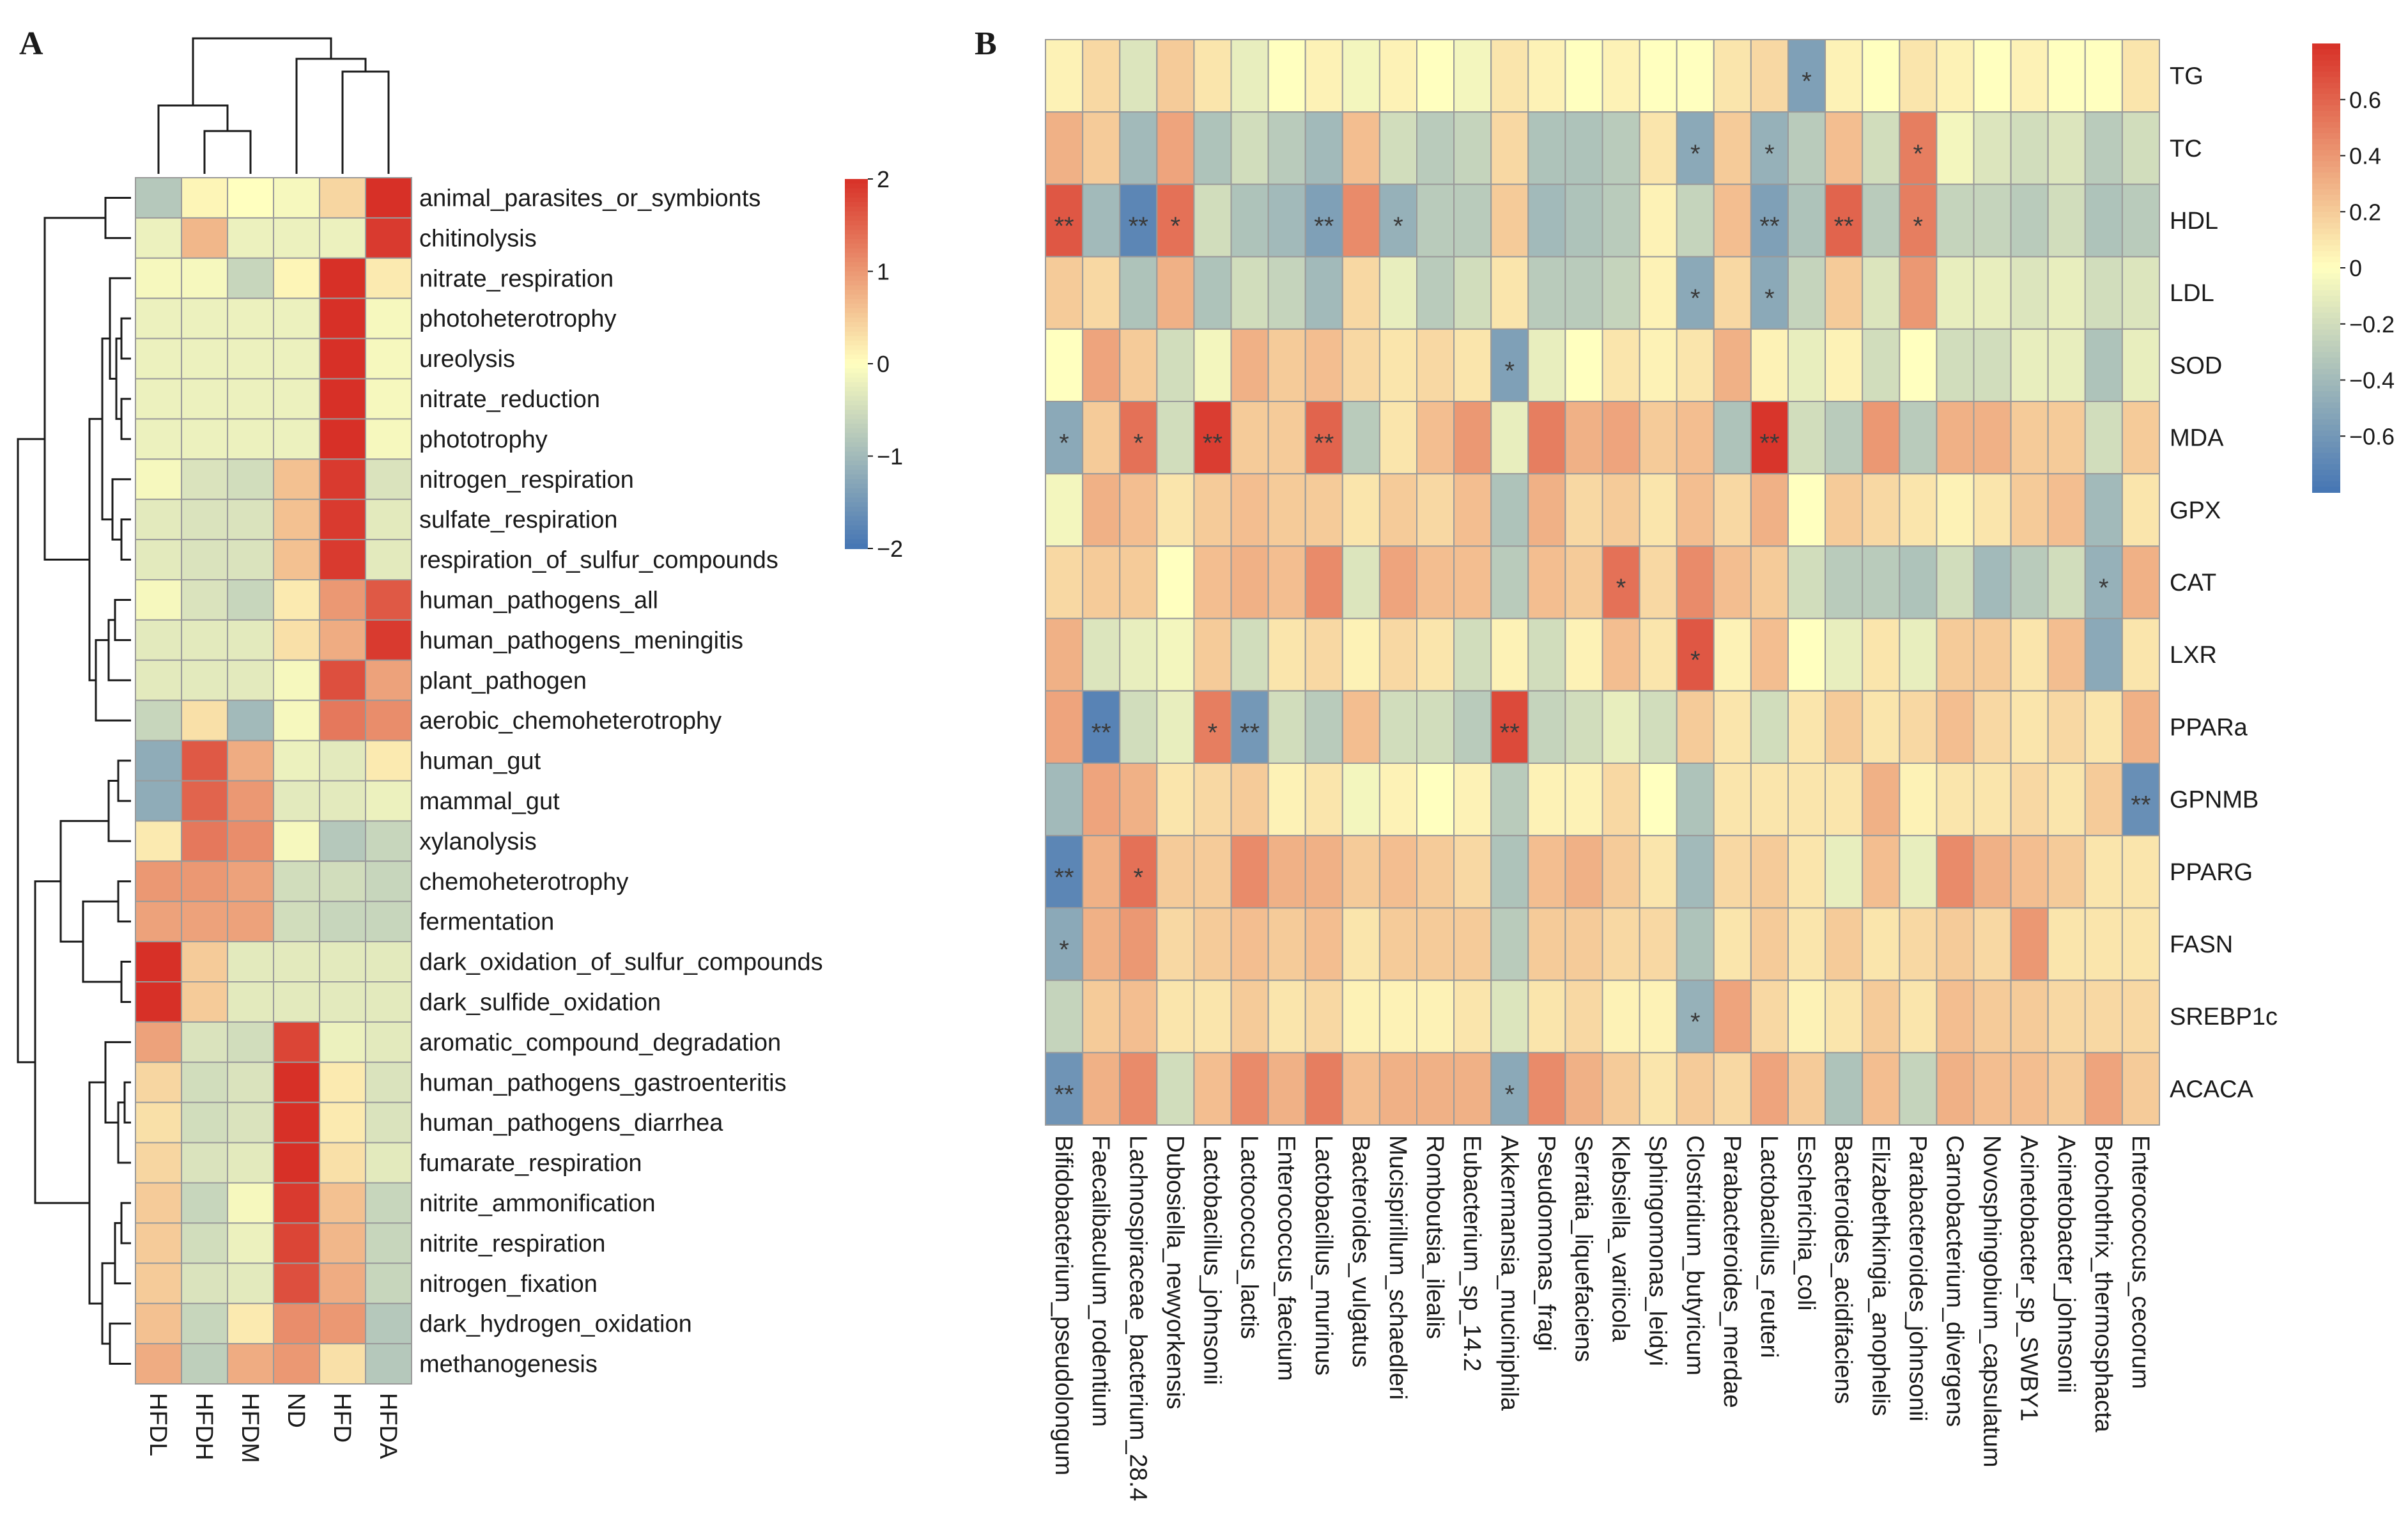 The height and width of the screenshot is (1529, 2408). What do you see at coordinates (387, 1426) in the screenshot?
I see `heatmap-a-column-label: HFDA` at bounding box center [387, 1426].